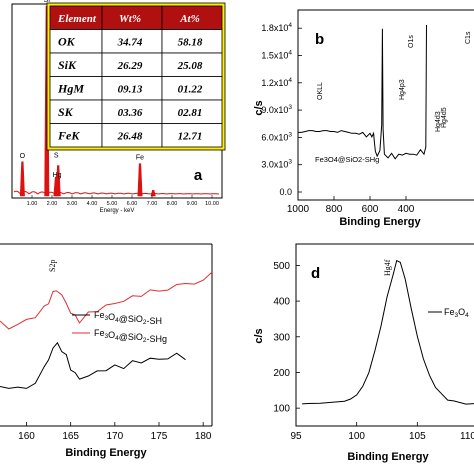 The height and width of the screenshot is (474, 474). I want to click on panel-b-peak-annotation: Hg4d5, so click(444, 117).